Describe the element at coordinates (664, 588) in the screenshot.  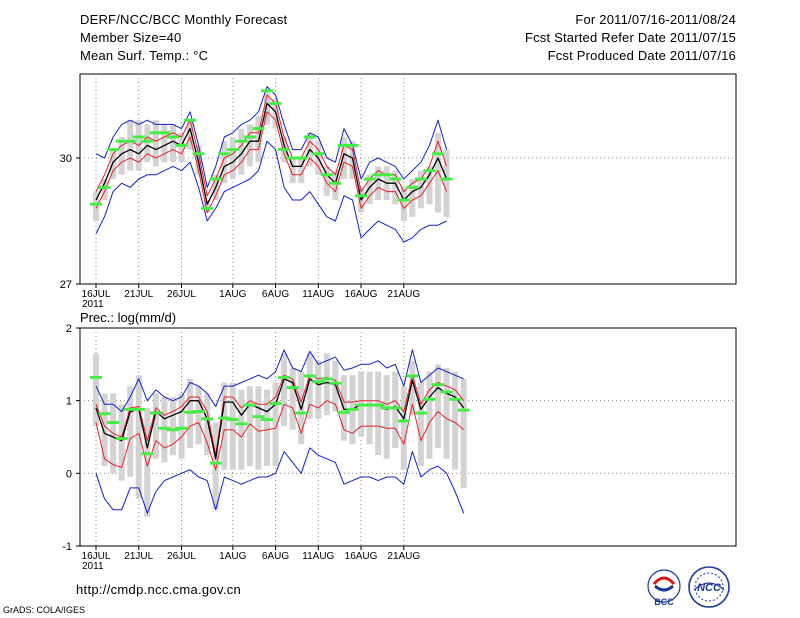
I see `bcc-logo: BCC` at that location.